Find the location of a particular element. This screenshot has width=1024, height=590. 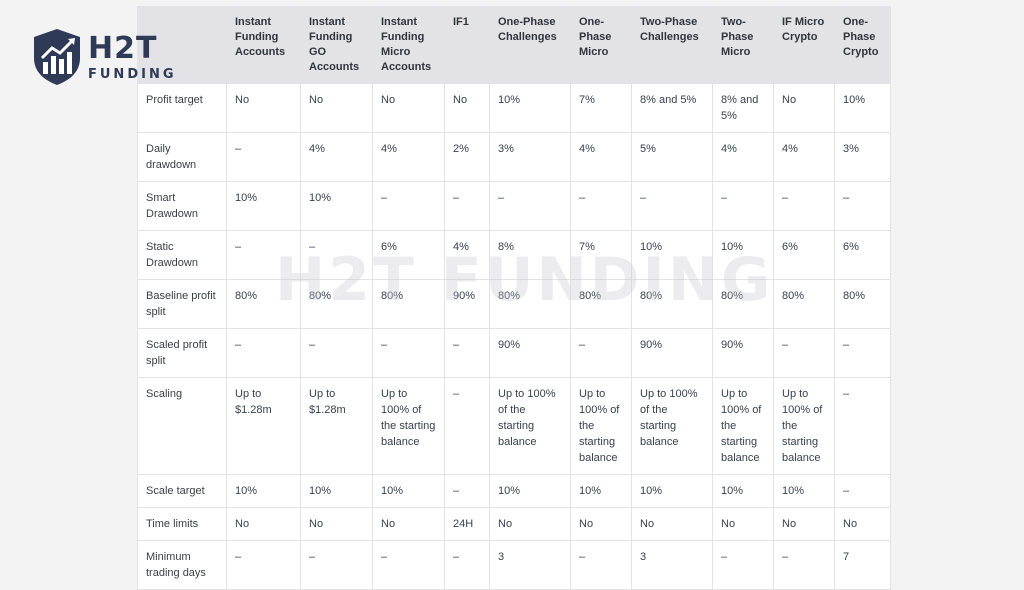

header-cell: IF Micro Crypto is located at coordinates (804, 45).